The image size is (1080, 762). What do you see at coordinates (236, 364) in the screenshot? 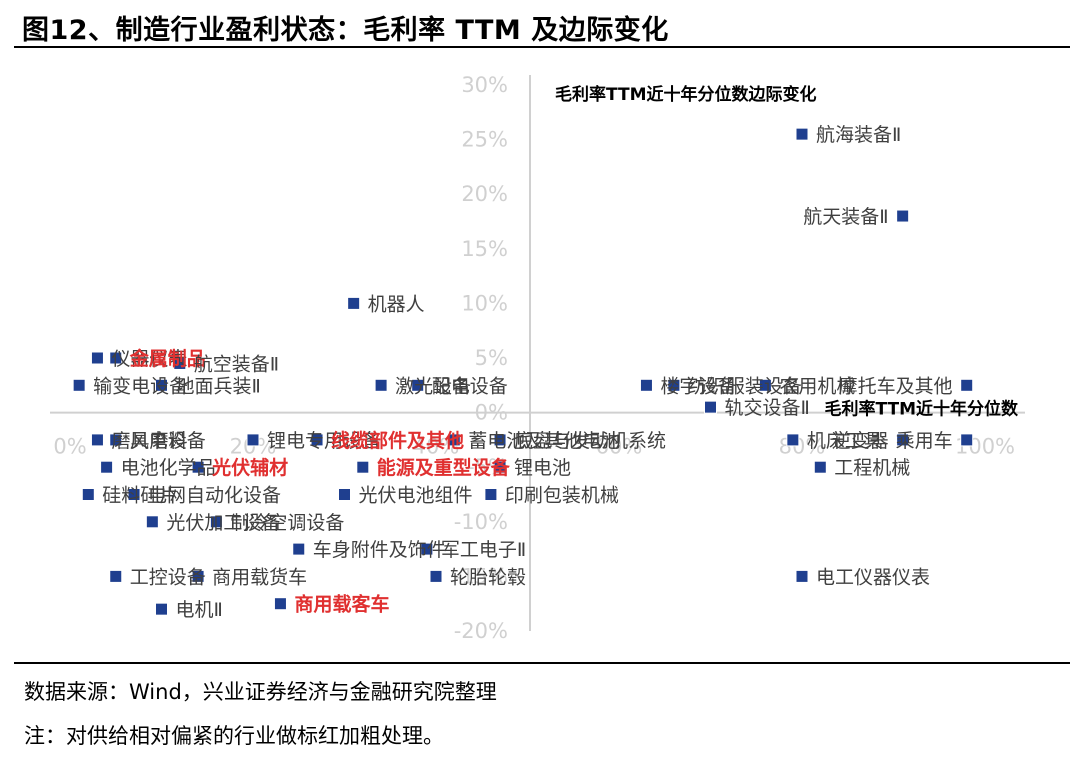
I see `data-label: 航空装备Ⅱ` at bounding box center [236, 364].